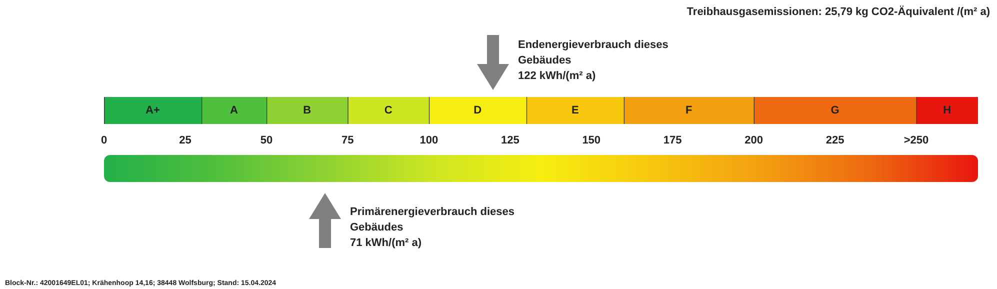  Describe the element at coordinates (591, 140) in the screenshot. I see `x-tick-label: 150` at that location.